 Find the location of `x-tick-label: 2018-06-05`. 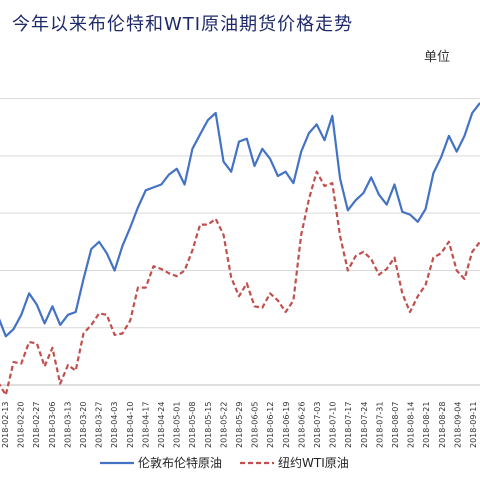

x-tick-label: 2018-06-05 is located at coordinates (255, 425).